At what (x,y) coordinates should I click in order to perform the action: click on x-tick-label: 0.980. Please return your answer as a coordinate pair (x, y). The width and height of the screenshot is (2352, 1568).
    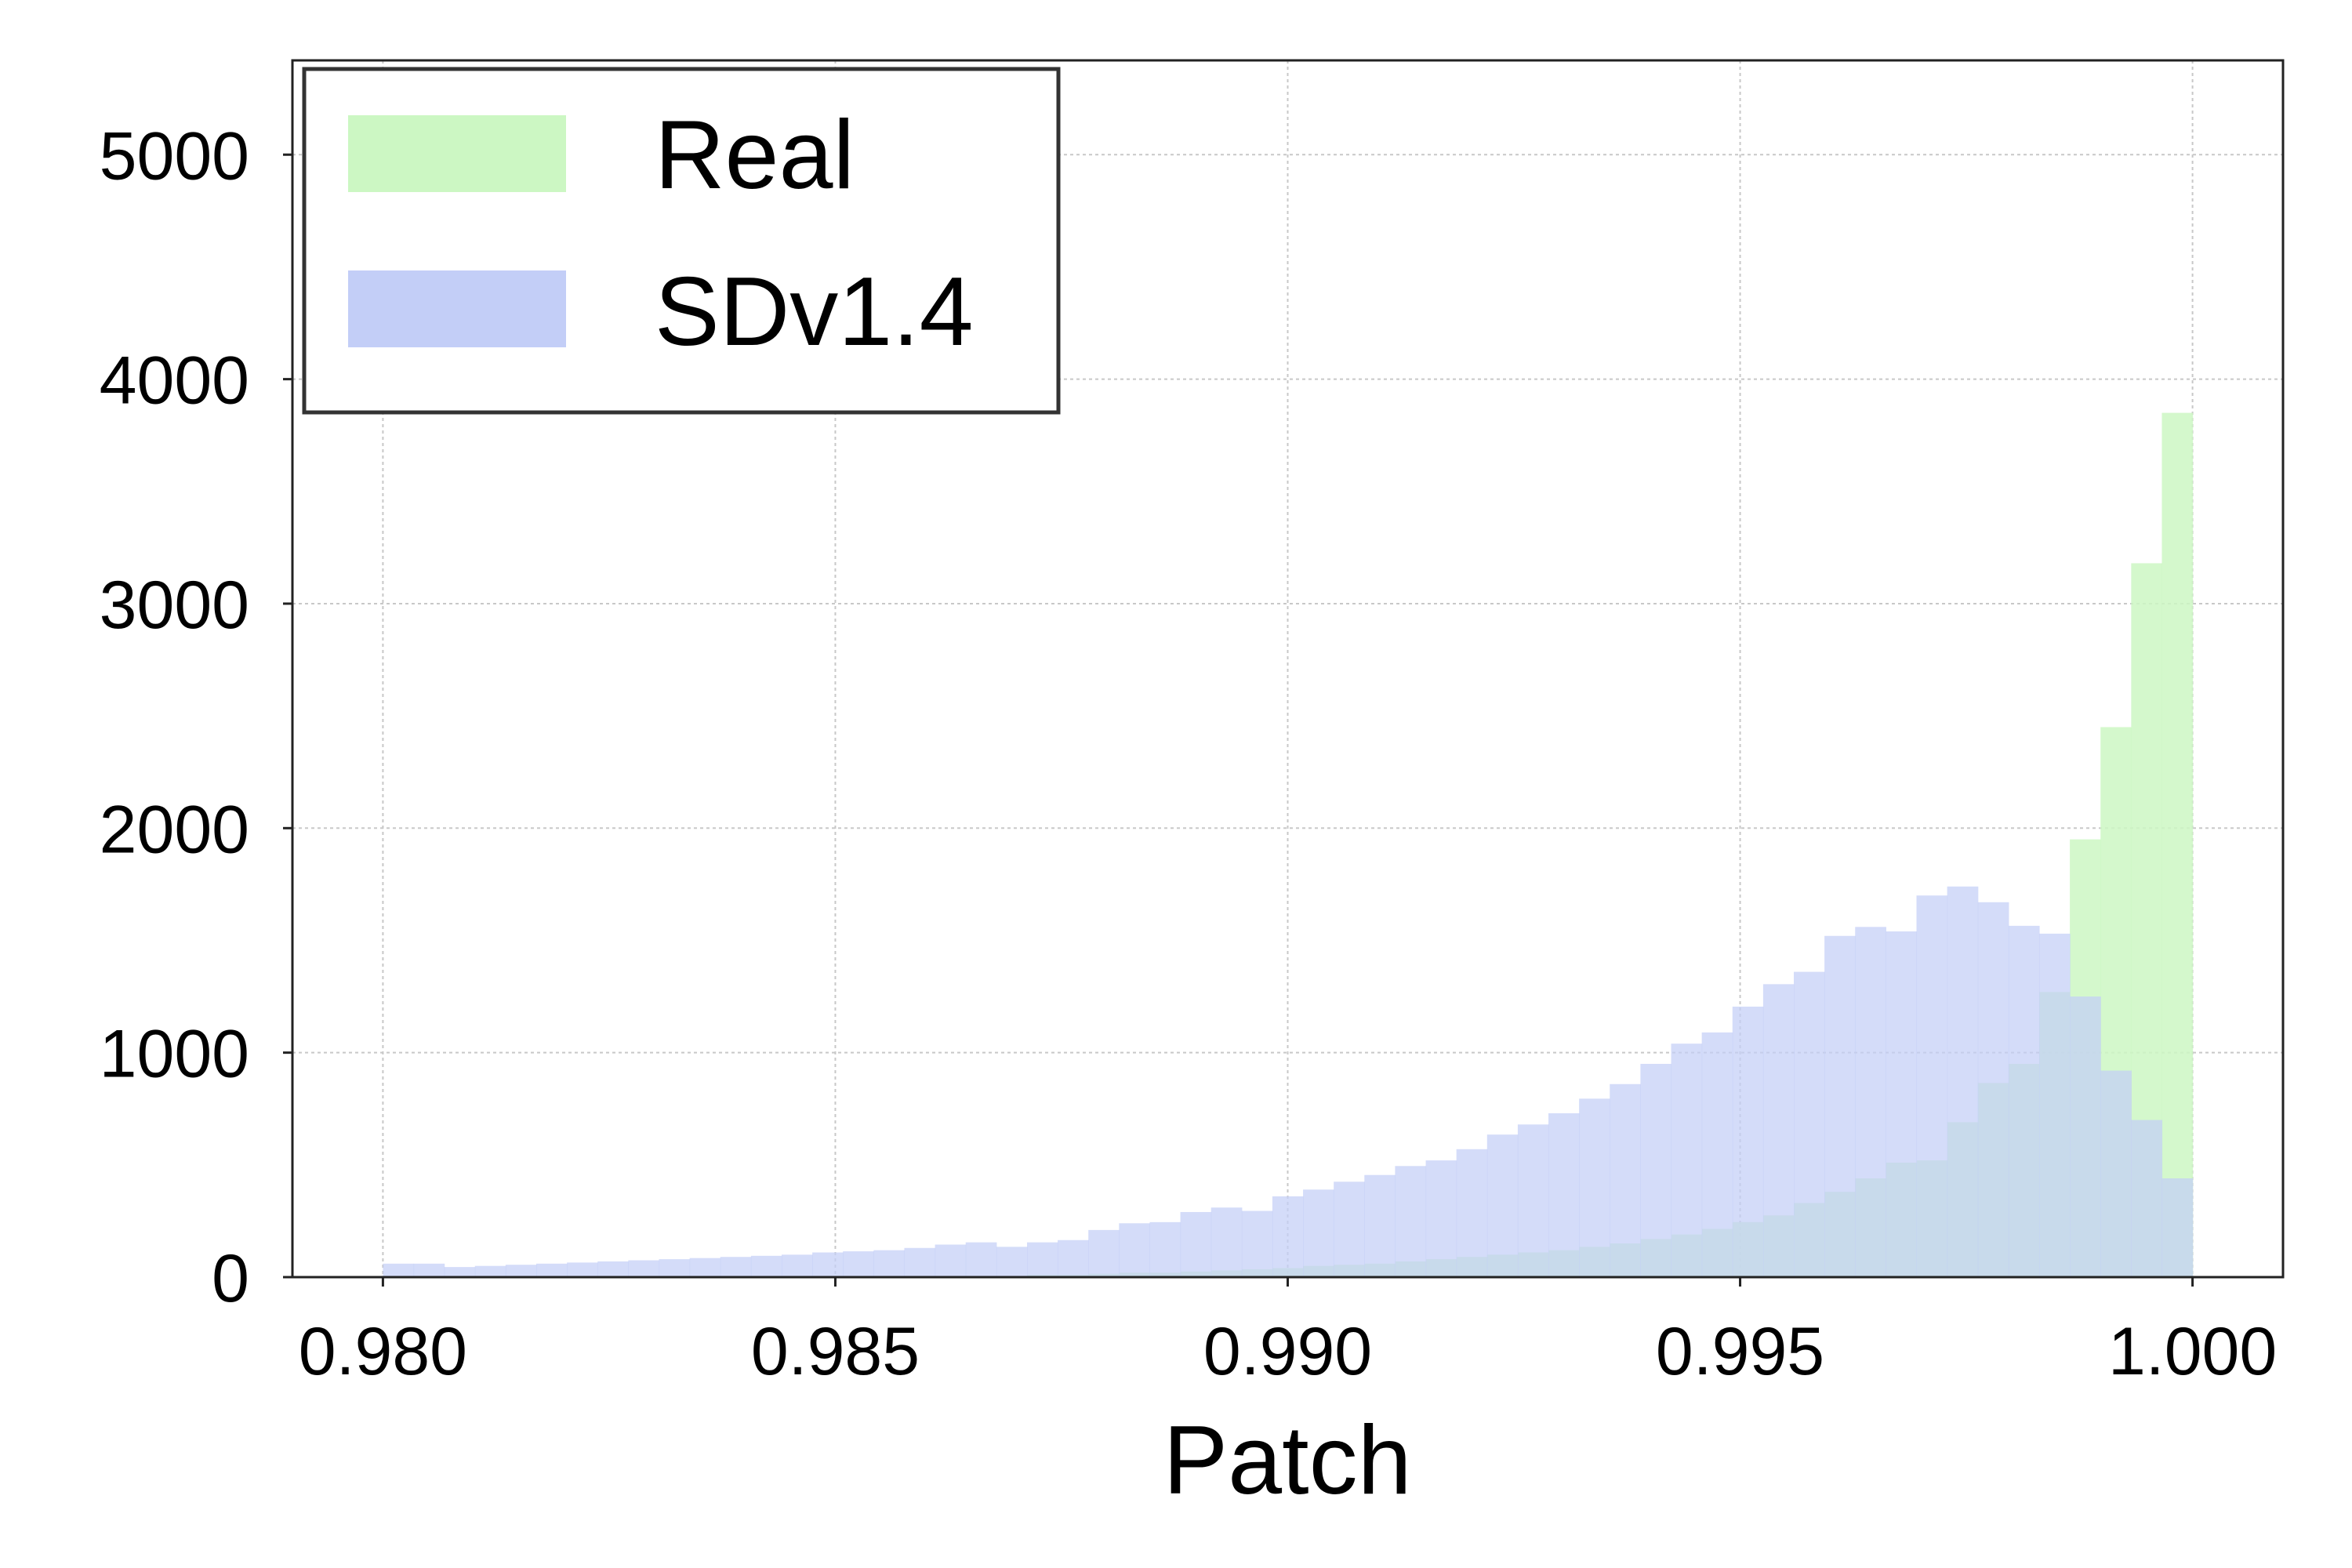
    Looking at the image, I should click on (383, 1351).